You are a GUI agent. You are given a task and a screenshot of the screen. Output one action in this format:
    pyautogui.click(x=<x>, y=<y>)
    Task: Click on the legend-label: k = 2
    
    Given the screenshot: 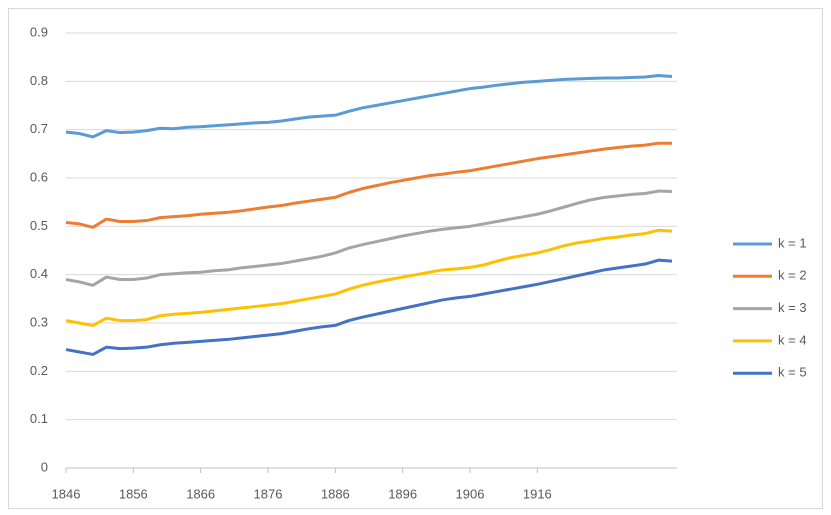 What is the action you would take?
    pyautogui.click(x=792, y=275)
    